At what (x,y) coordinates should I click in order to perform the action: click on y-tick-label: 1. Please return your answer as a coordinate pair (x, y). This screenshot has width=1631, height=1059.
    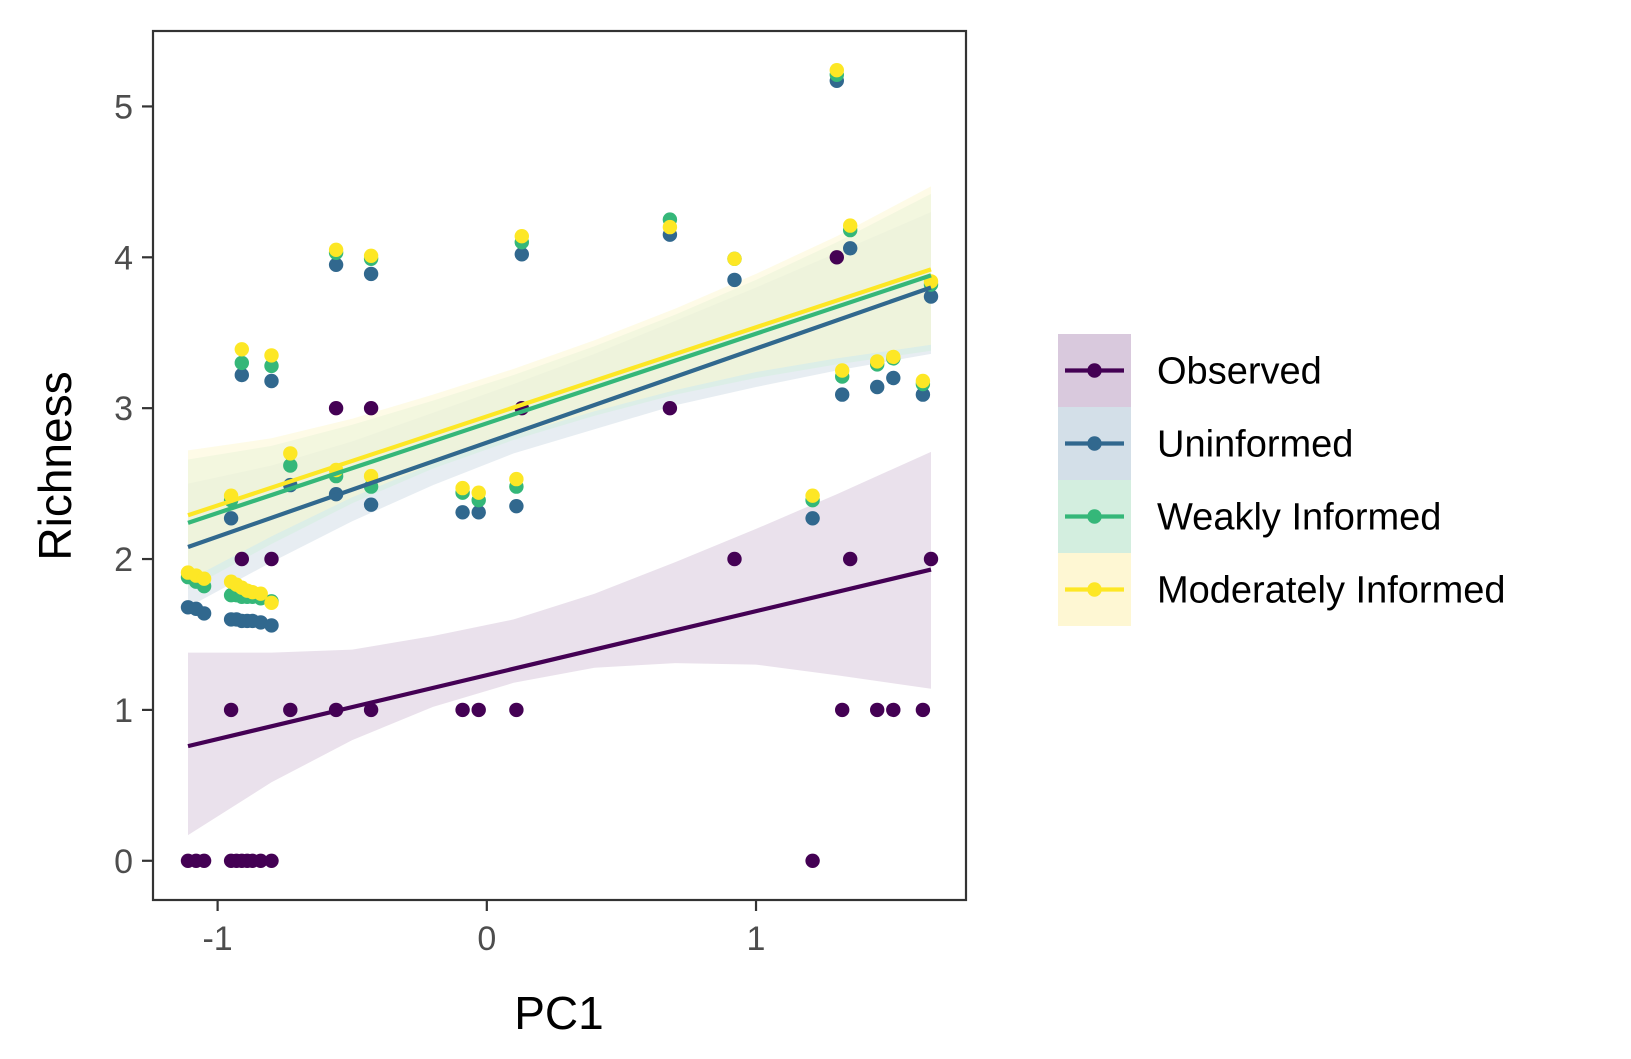
    Looking at the image, I should click on (123, 711).